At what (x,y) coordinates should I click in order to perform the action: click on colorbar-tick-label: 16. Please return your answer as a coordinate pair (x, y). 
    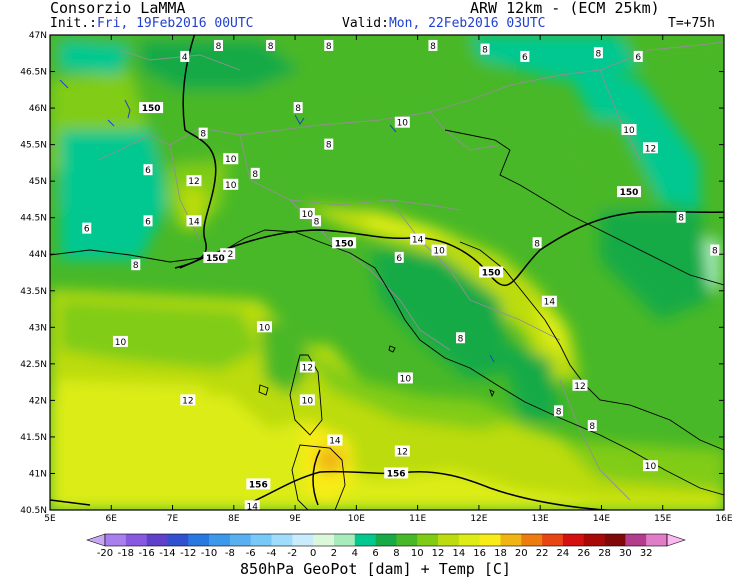
    Looking at the image, I should click on (479, 553).